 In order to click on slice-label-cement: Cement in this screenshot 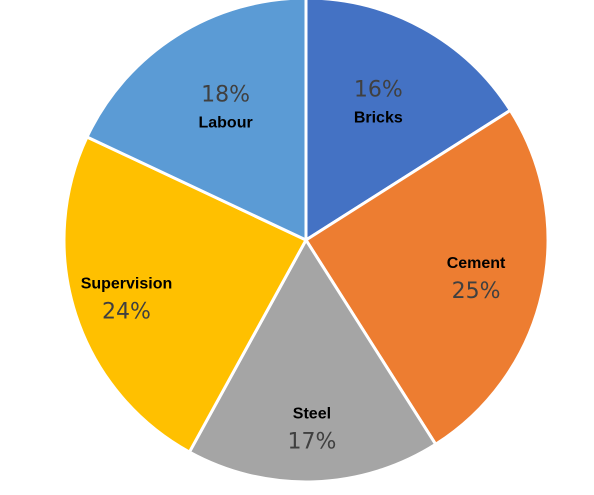, I will do `click(476, 263)`.